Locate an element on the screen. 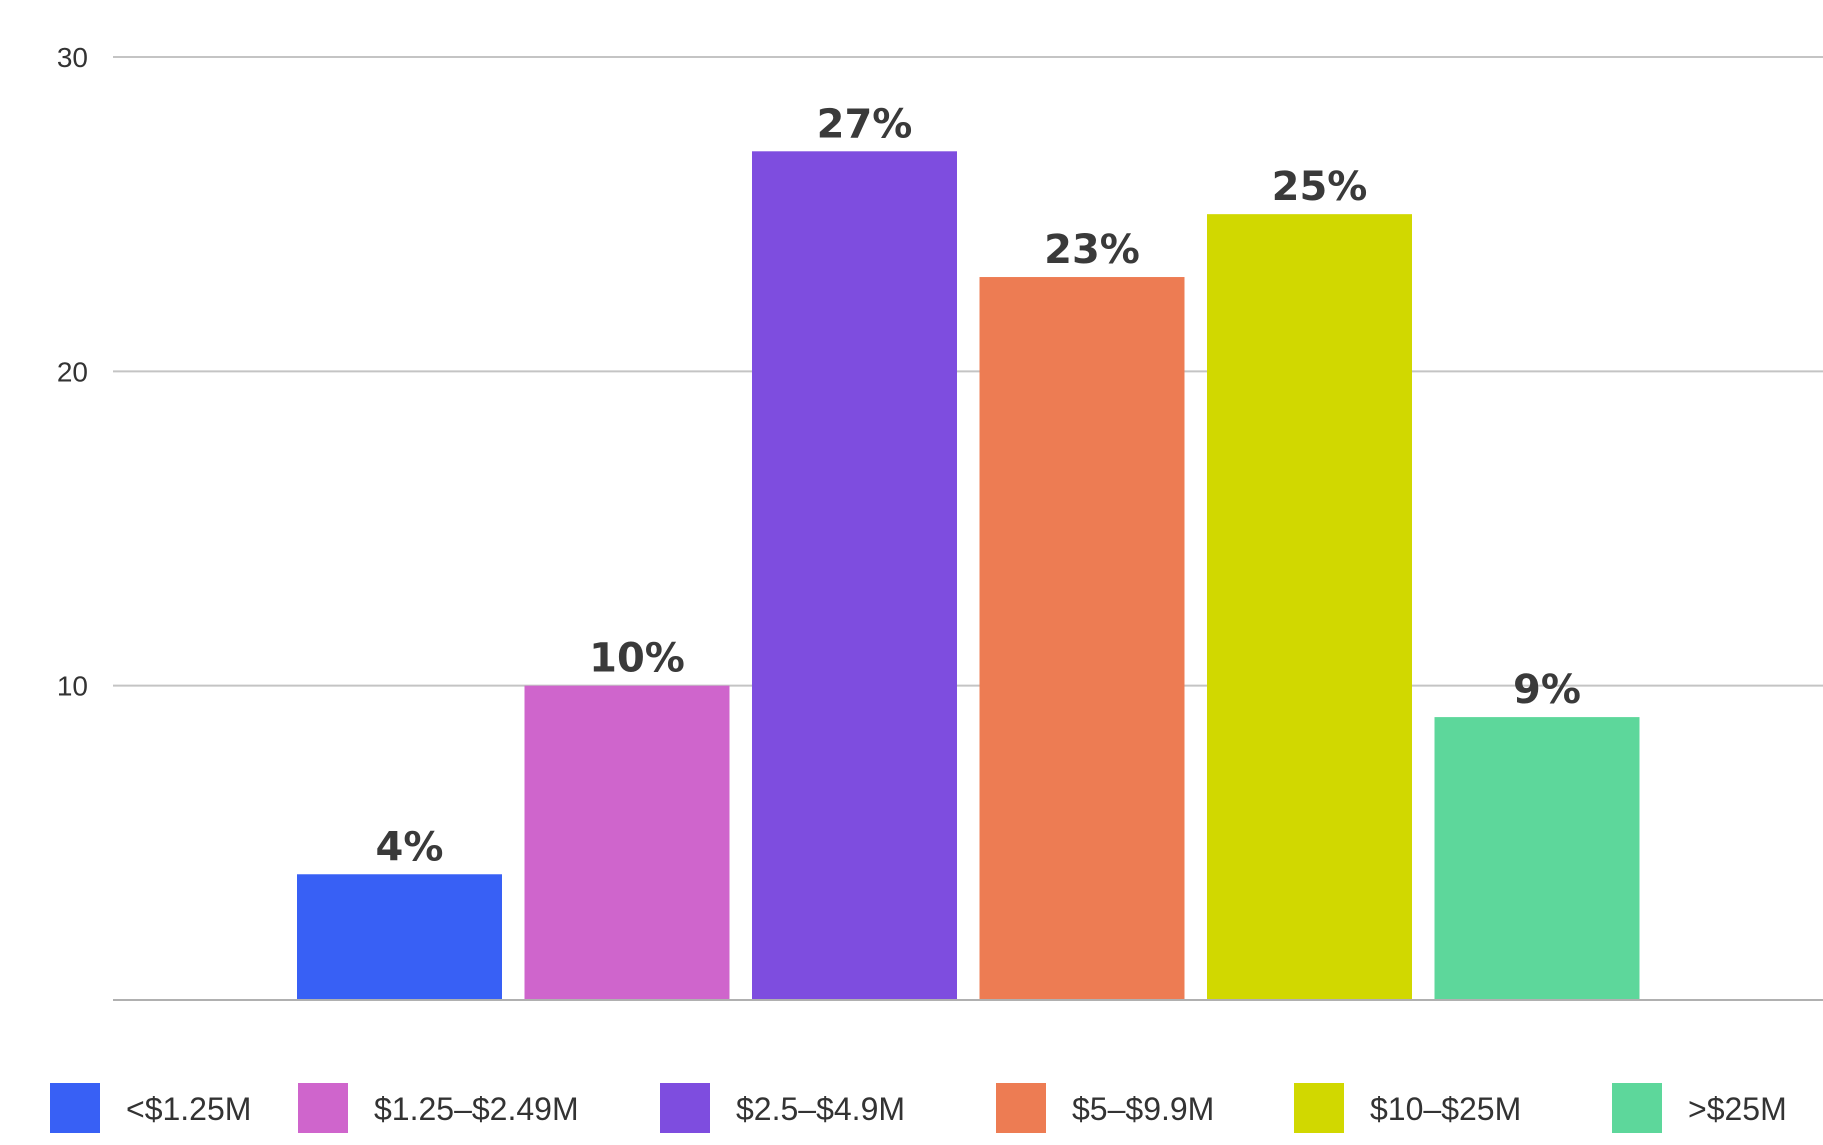 This screenshot has width=1823, height=1145. data-label-0: 4% is located at coordinates (410, 847).